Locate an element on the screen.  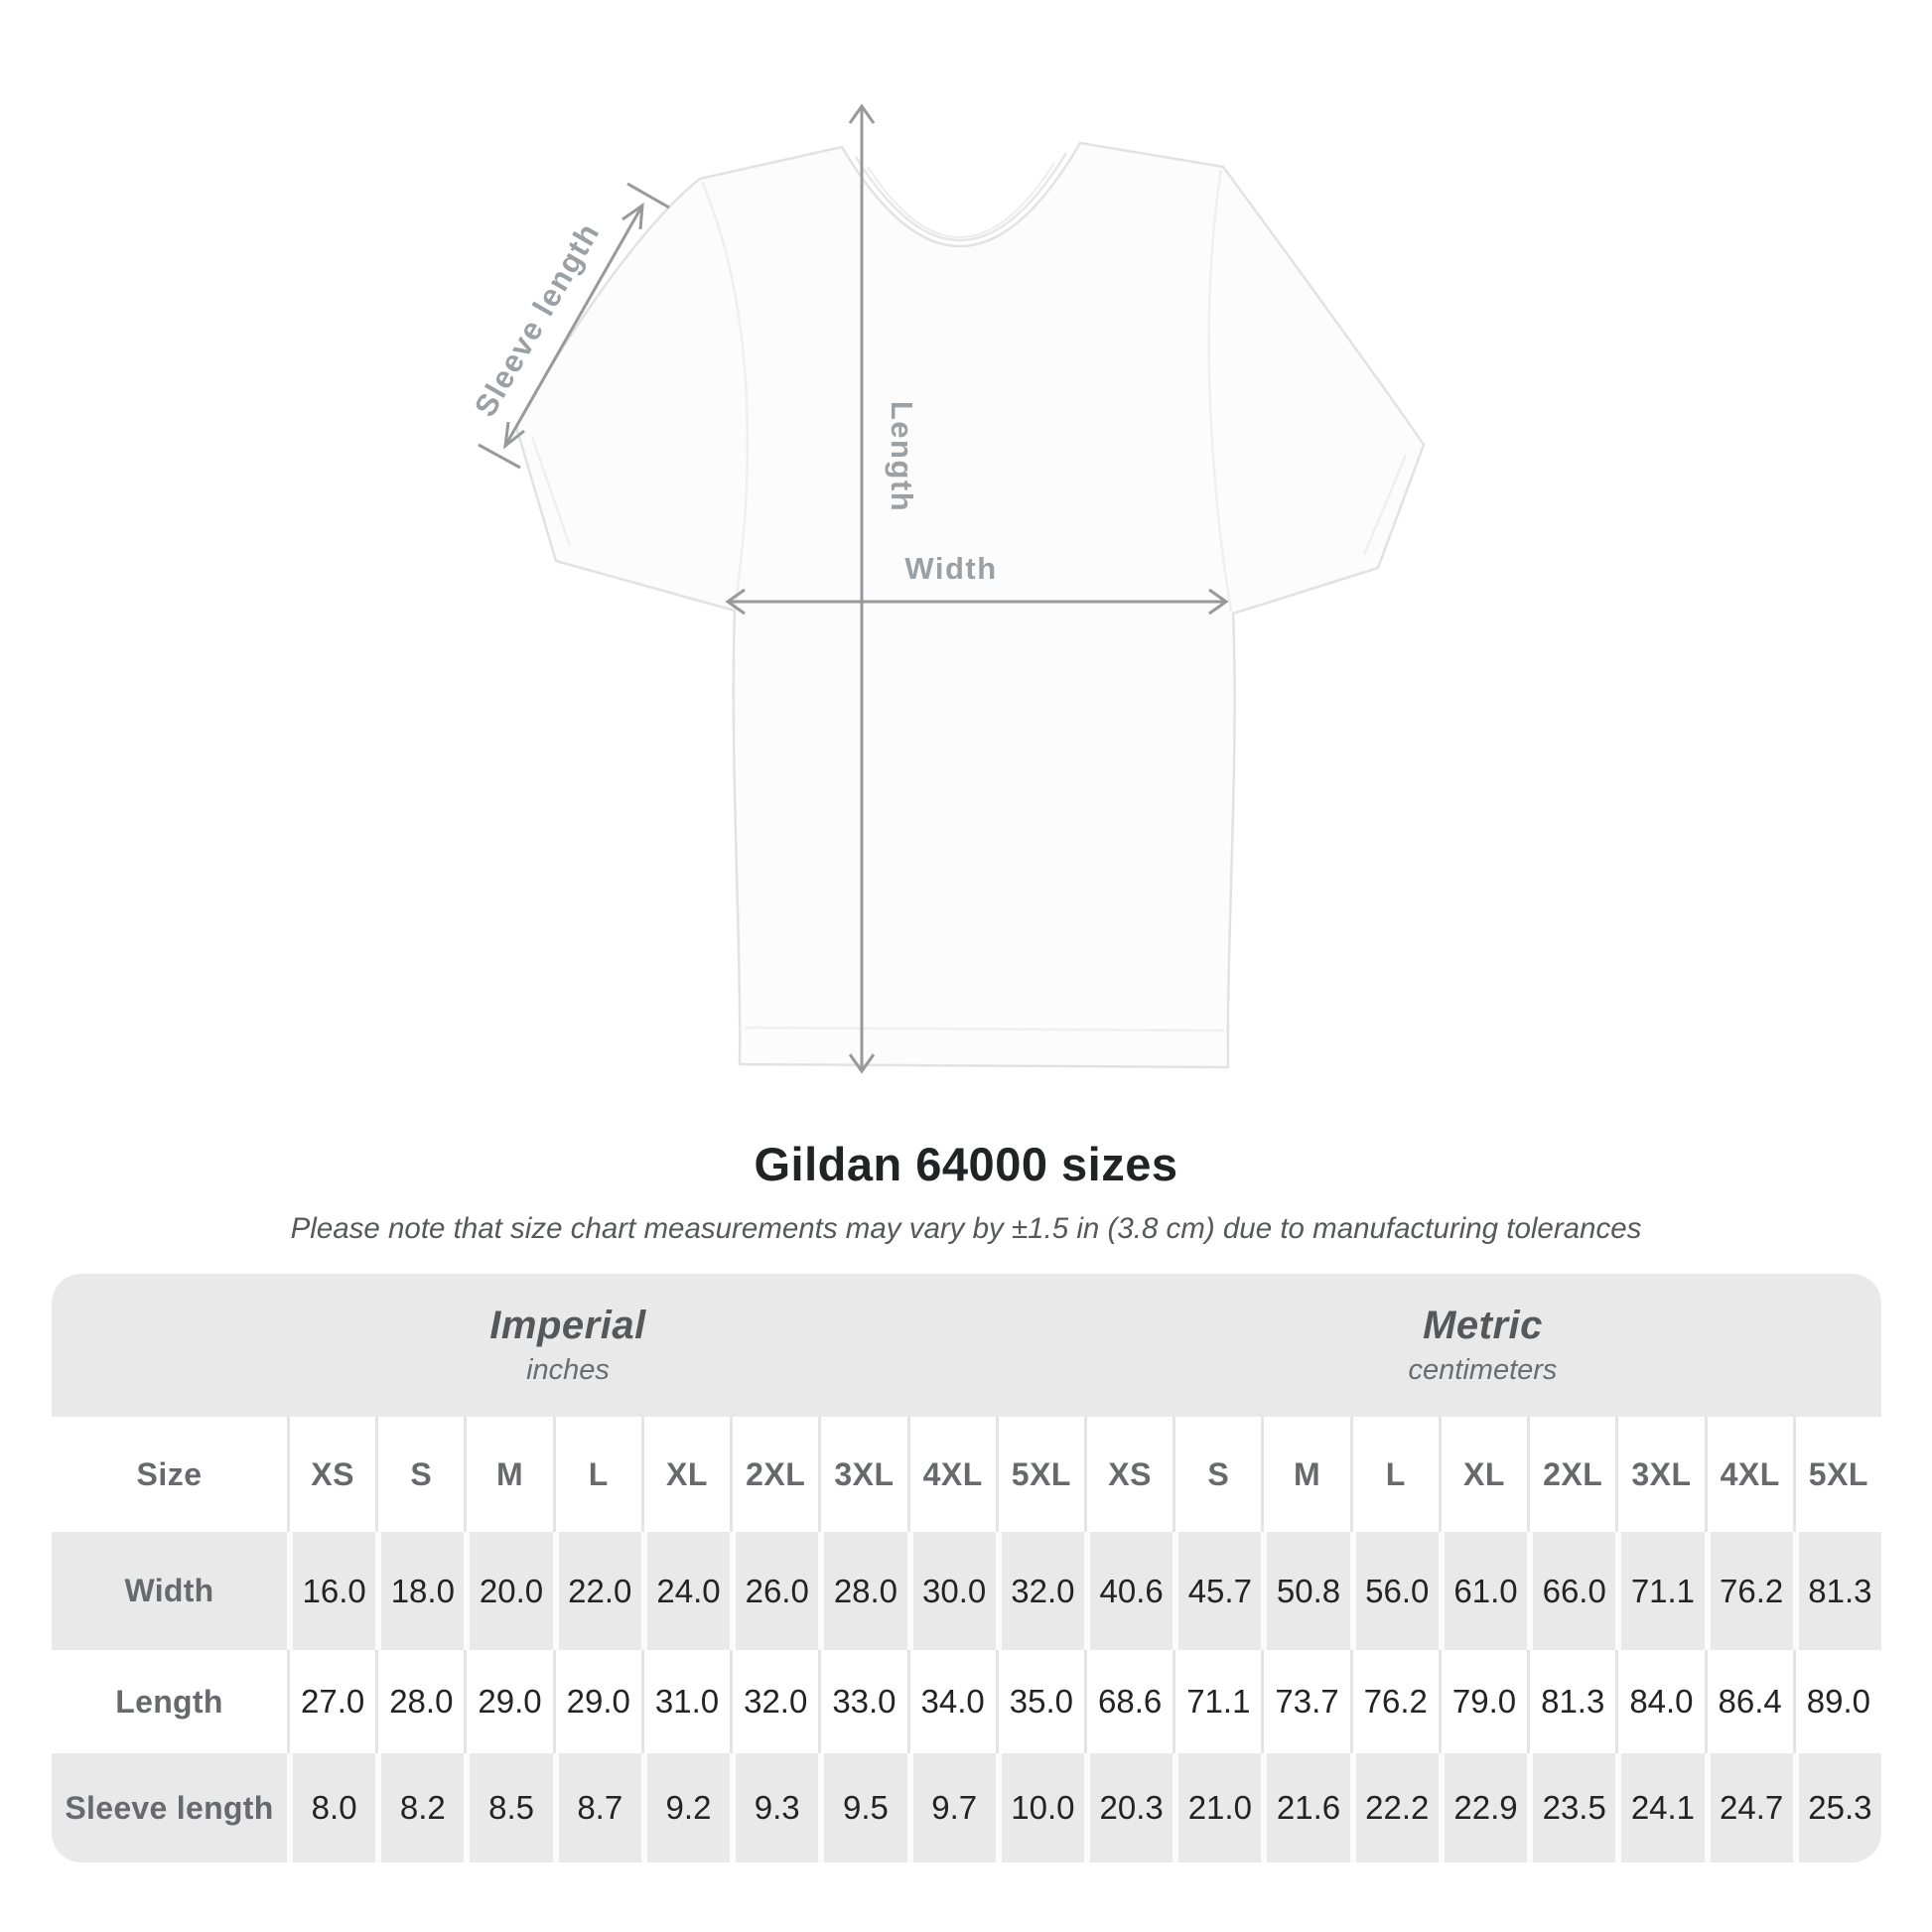
table-cell: 35.0 is located at coordinates (1040, 1701).